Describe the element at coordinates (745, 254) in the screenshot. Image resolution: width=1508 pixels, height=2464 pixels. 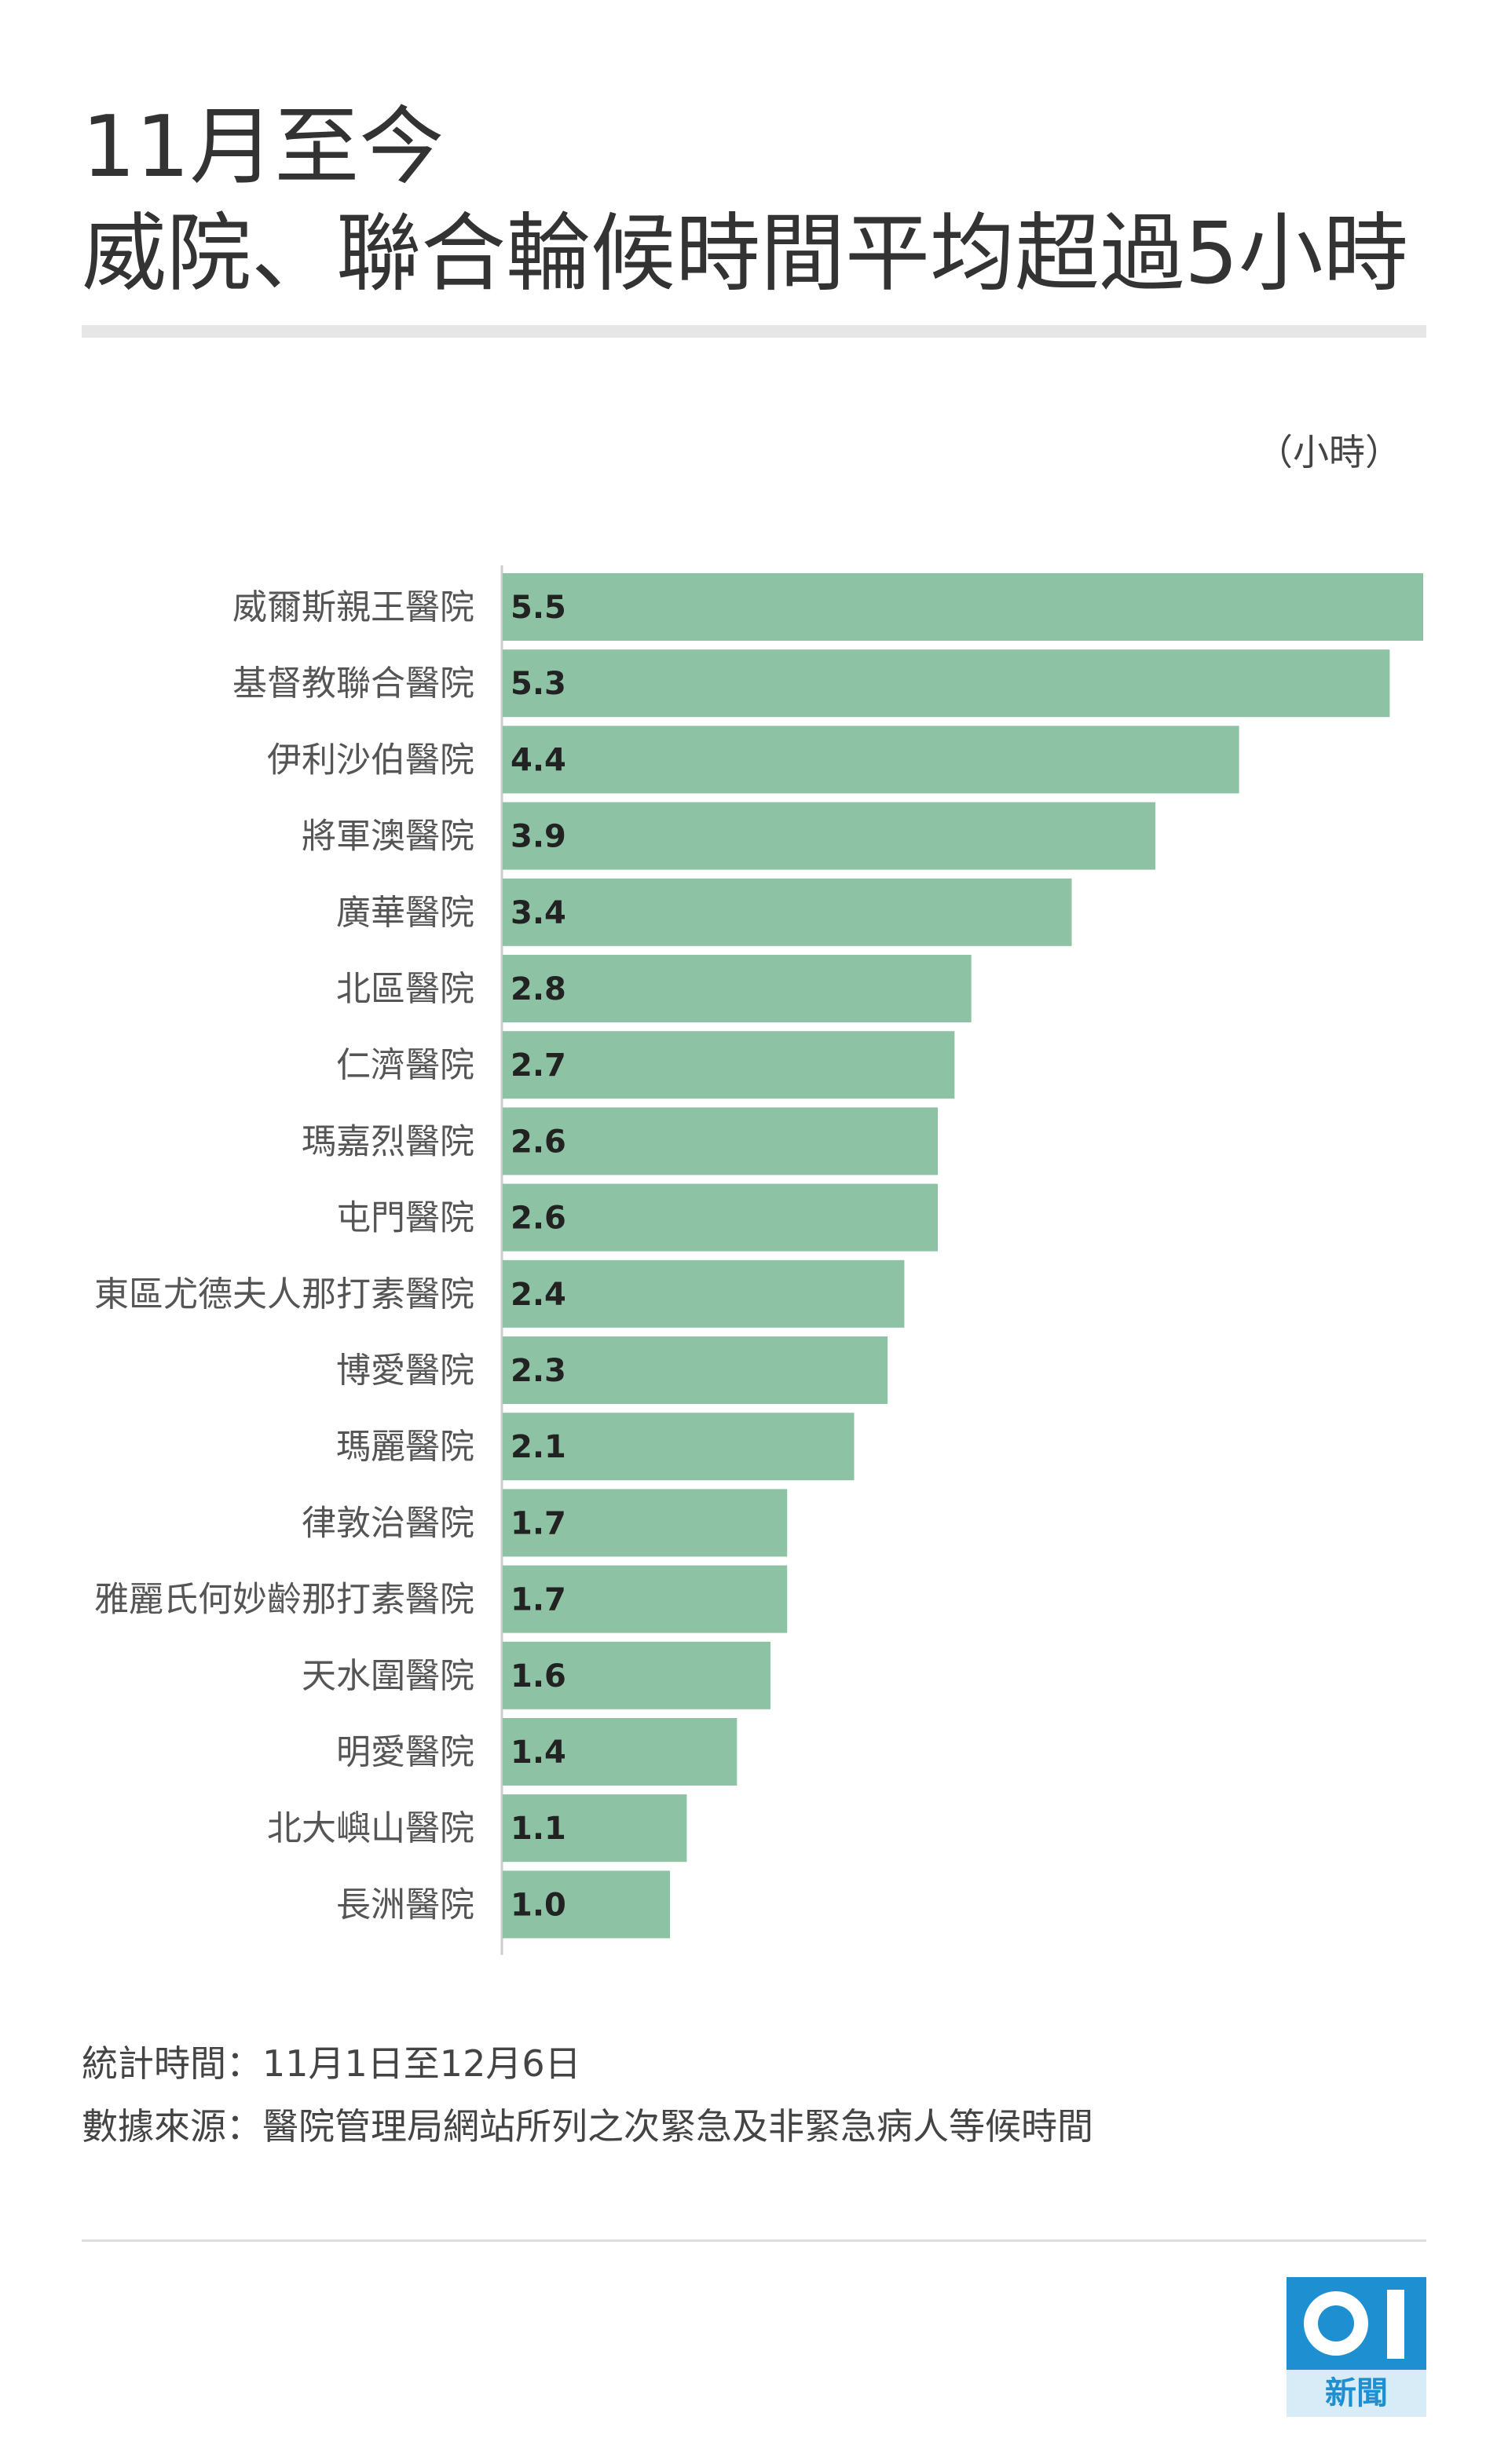
I see `chart-title-line-2: 威院、聯合輪候時間平均超過5小時` at that location.